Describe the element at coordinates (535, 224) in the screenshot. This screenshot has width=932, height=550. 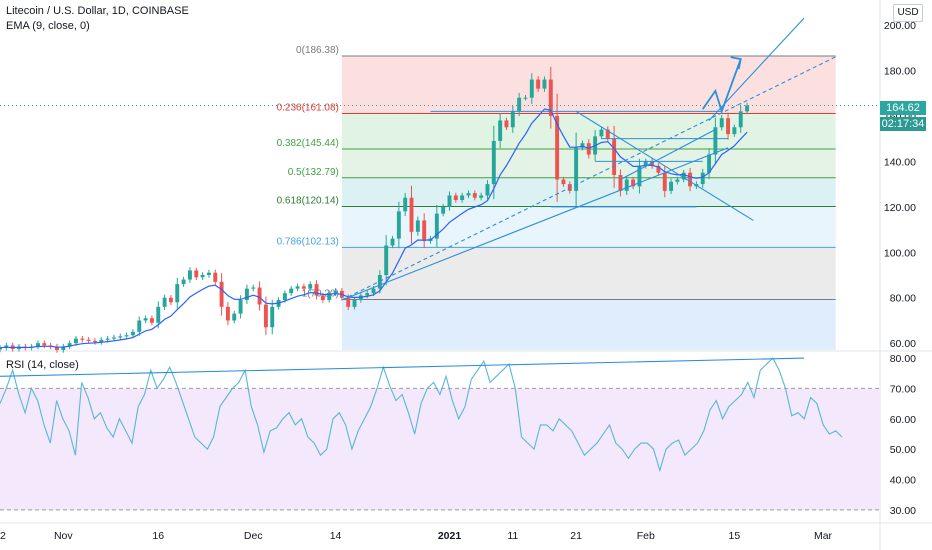
I see `trend-line-support` at that location.